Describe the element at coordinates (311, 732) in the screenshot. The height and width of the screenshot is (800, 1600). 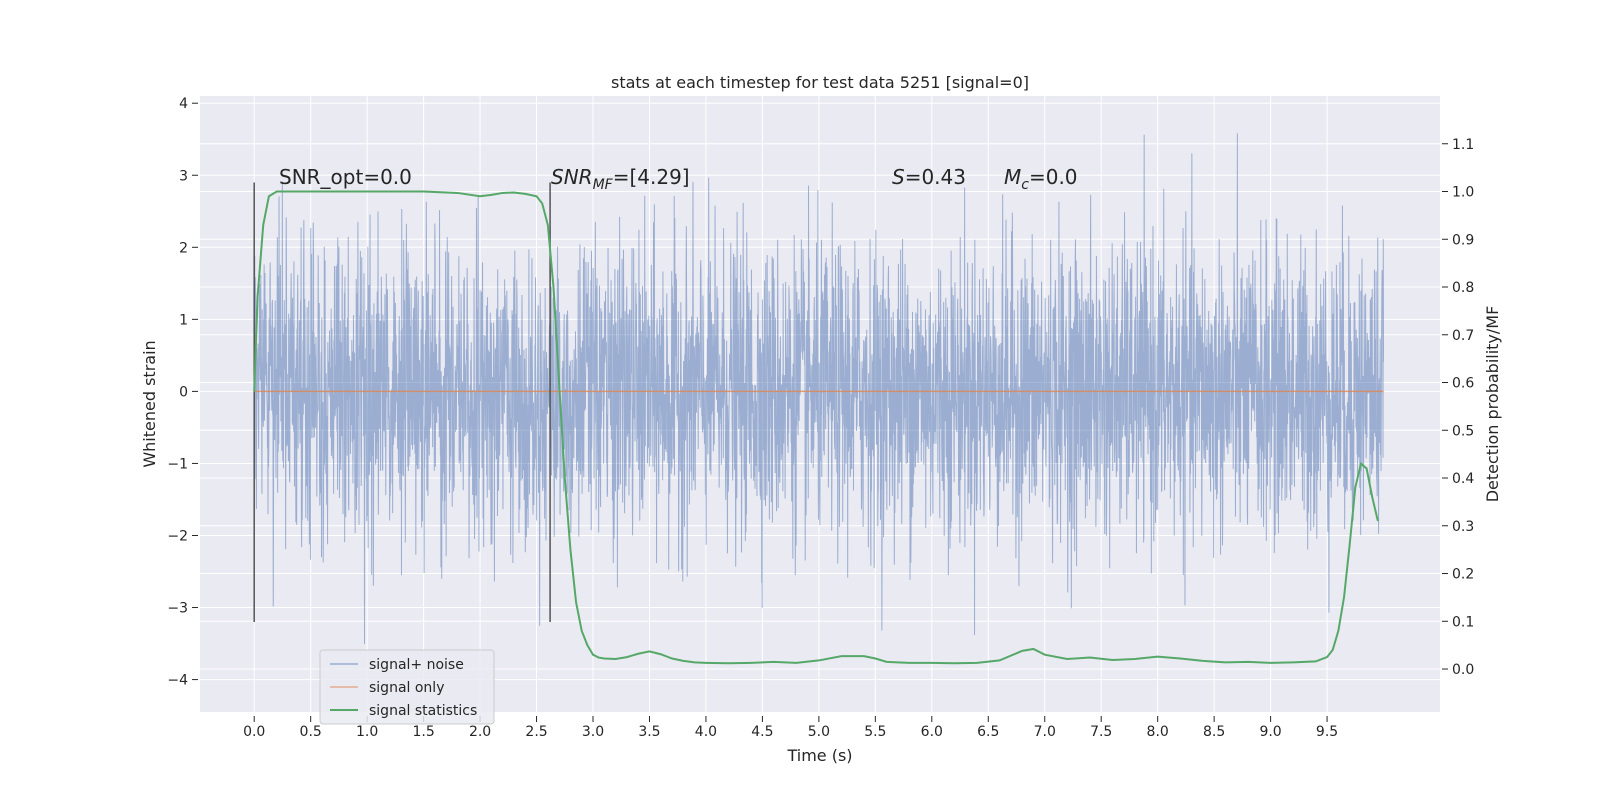
I see `x-tick-label: 0.5` at that location.